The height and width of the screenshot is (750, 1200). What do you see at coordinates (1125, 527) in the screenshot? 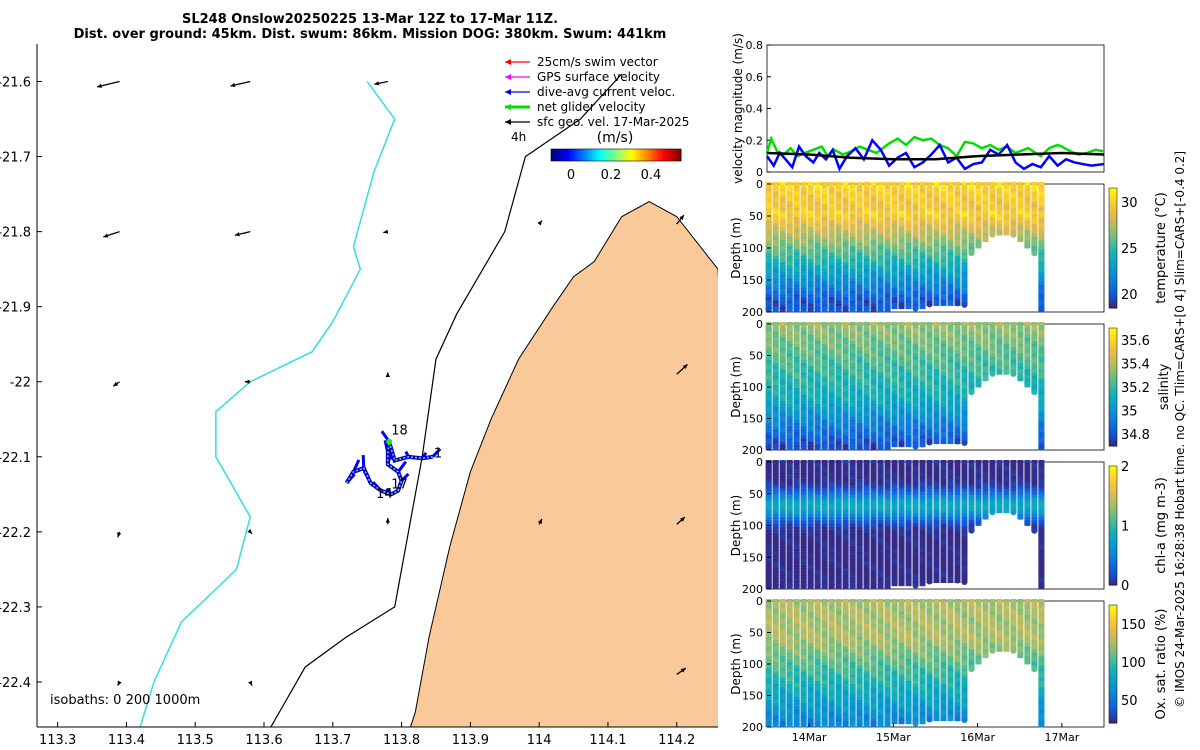
I see `section-colorbar-tick-label: 1` at bounding box center [1125, 527].